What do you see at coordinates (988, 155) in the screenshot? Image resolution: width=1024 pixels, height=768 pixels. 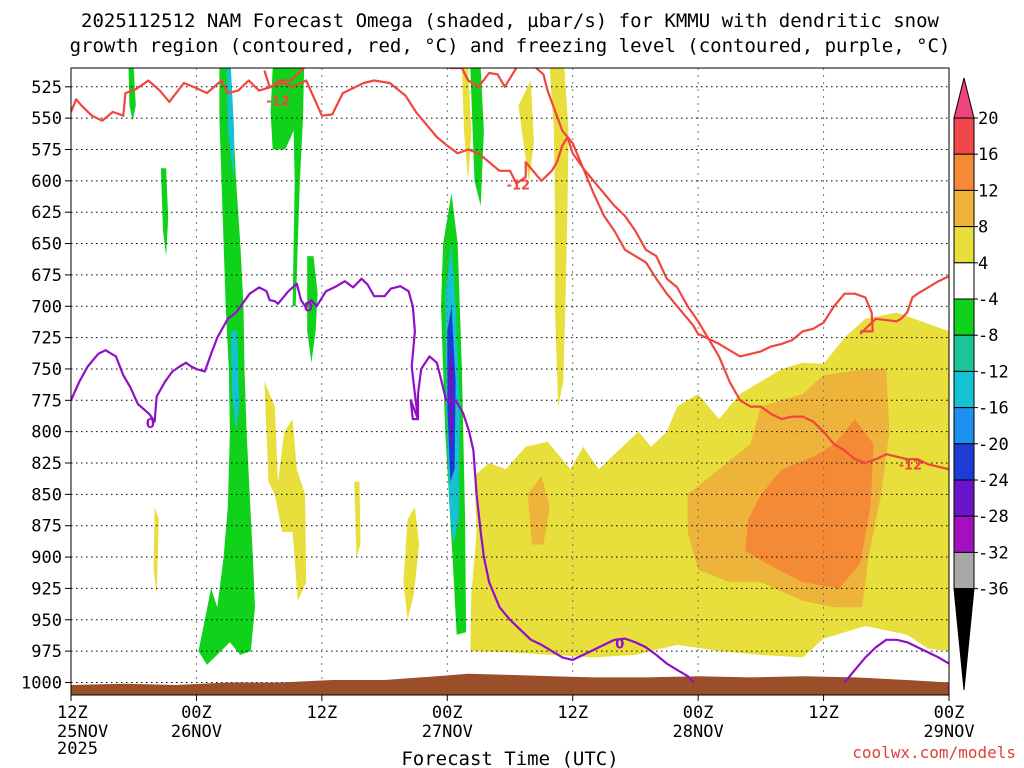 I see `colorbar-label: 16` at bounding box center [988, 155].